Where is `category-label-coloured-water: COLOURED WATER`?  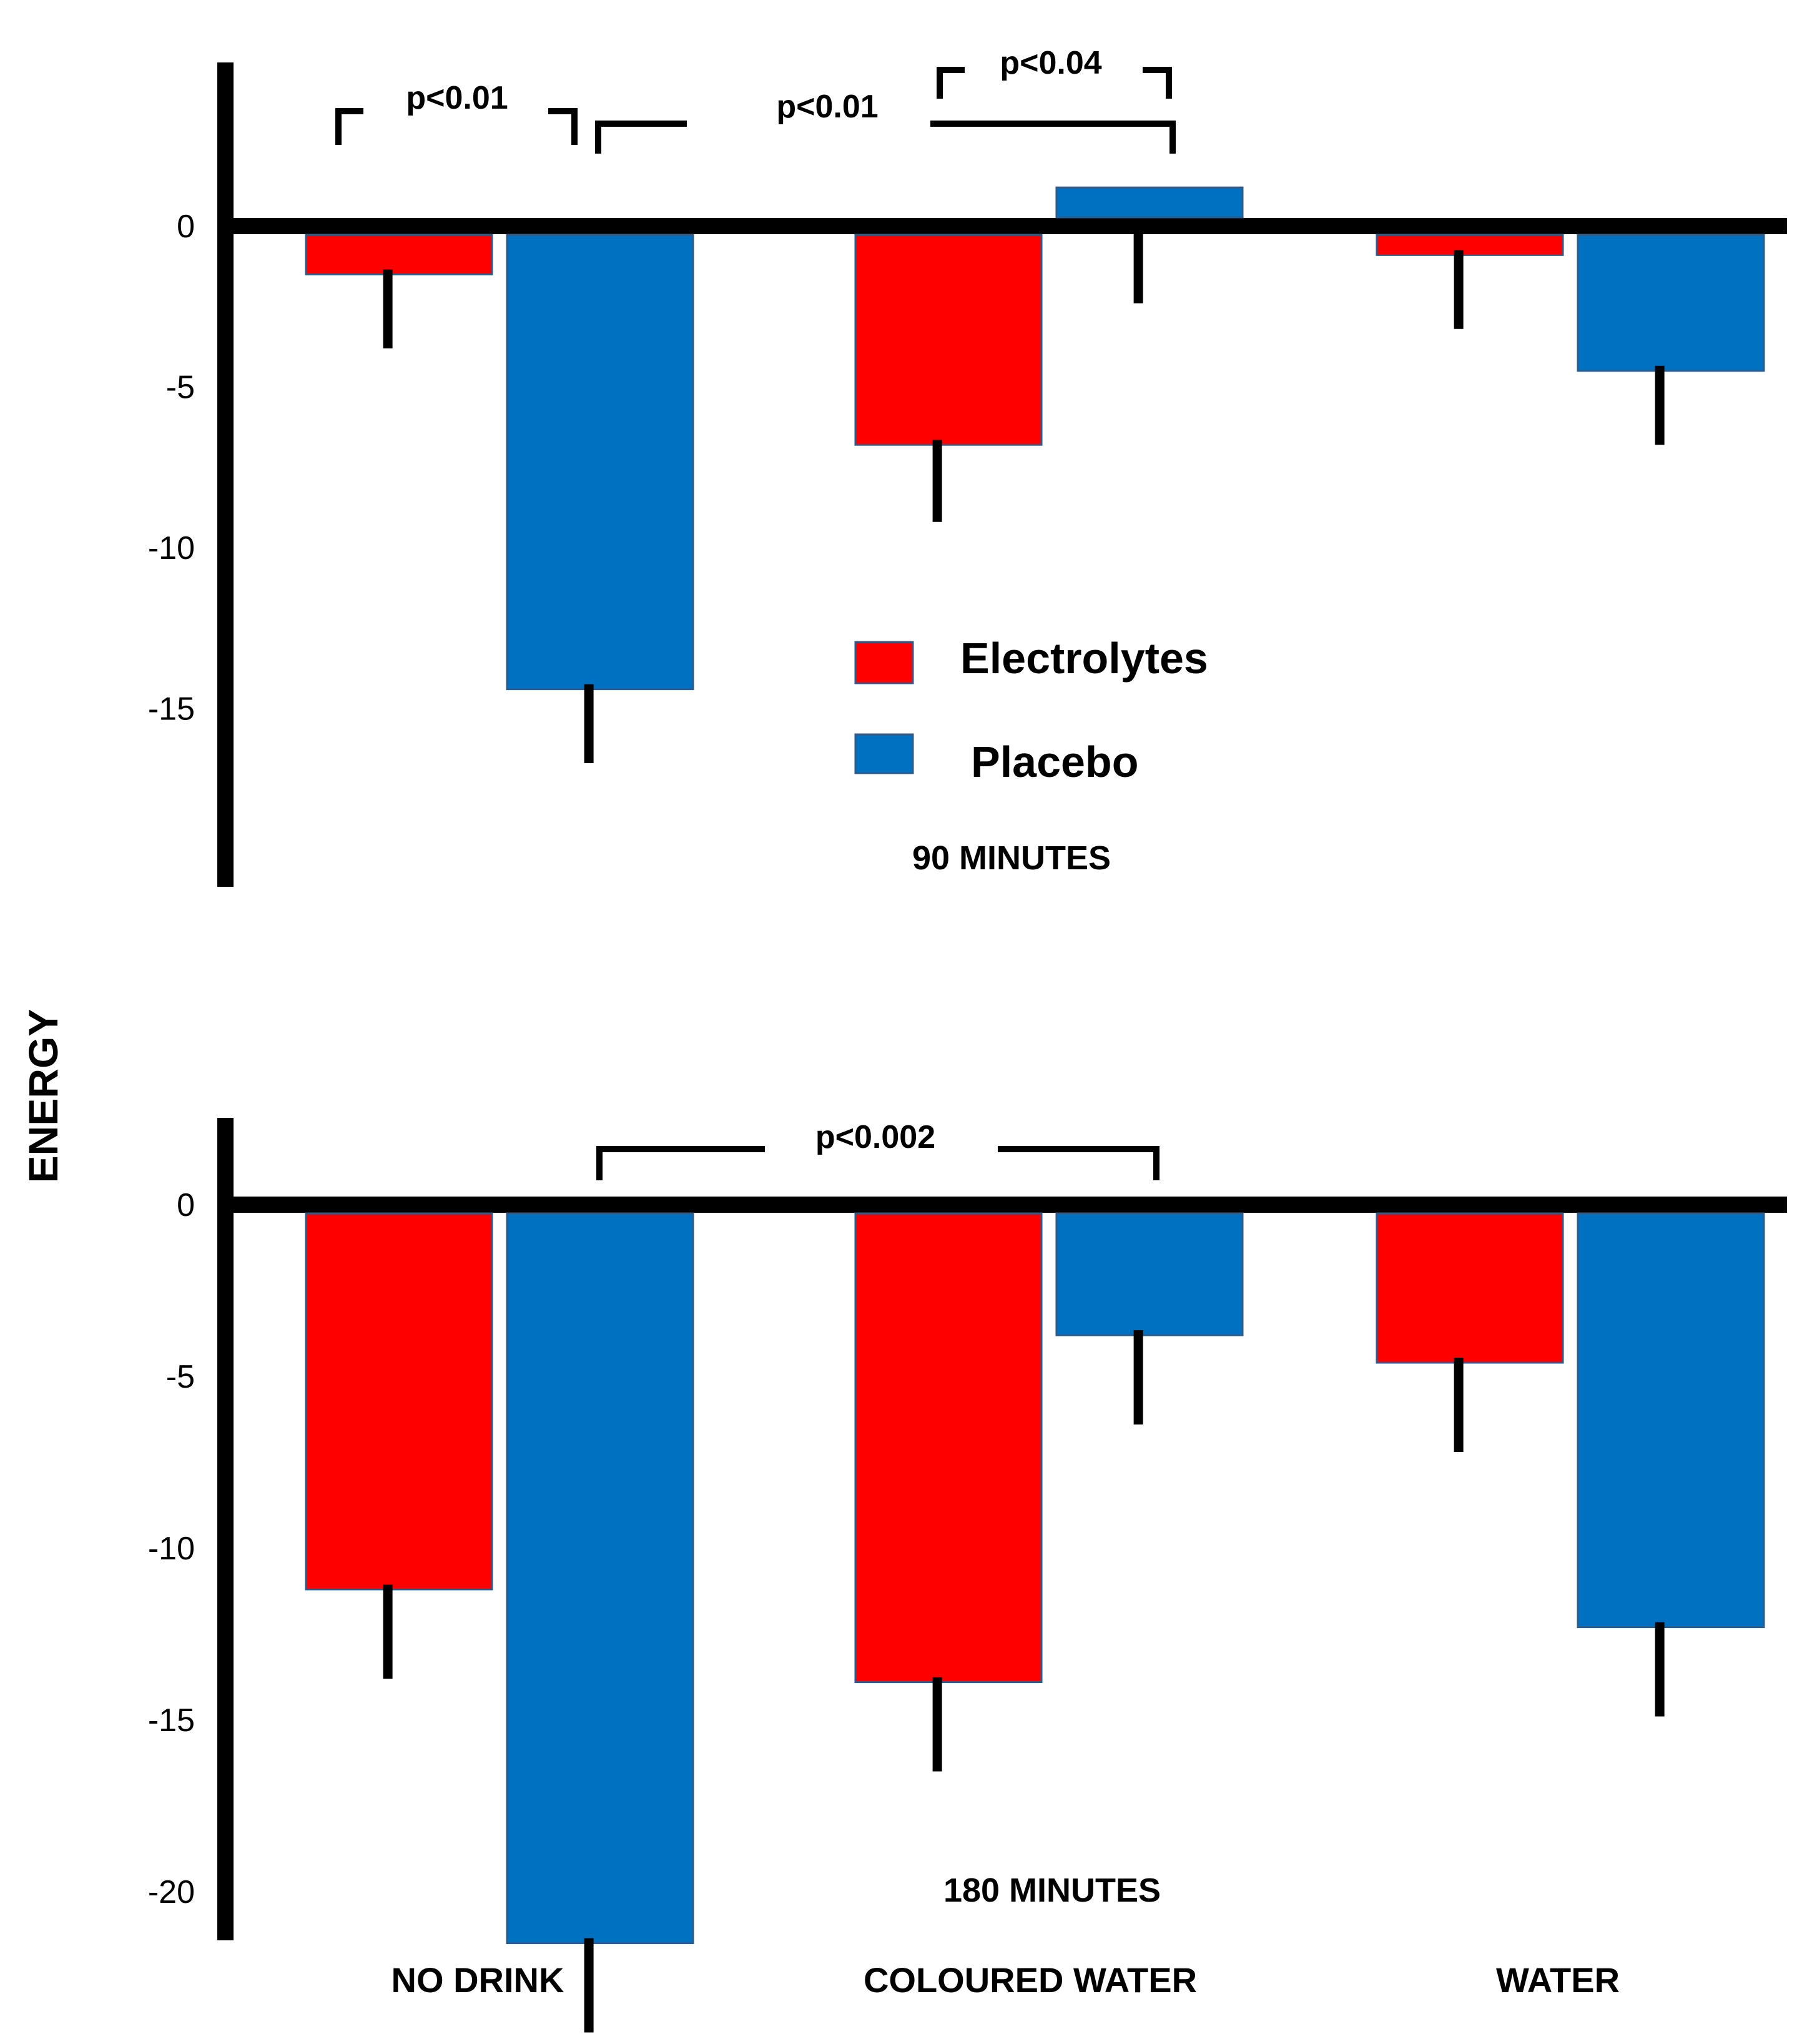
category-label-coloured-water: COLOURED WATER is located at coordinates (1030, 1980).